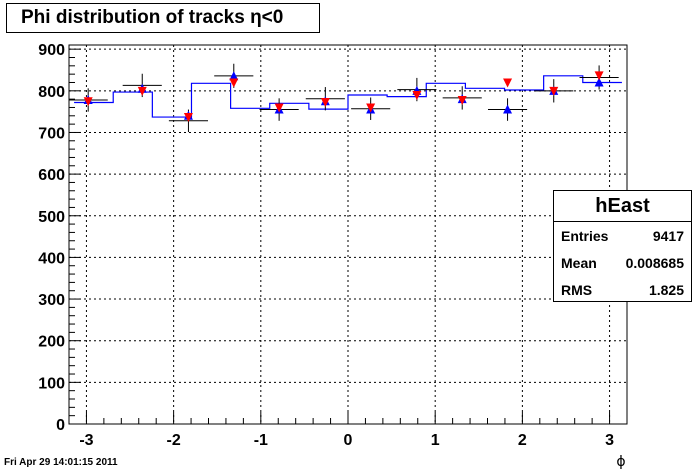  I want to click on entries-value: 9417, so click(668, 235).